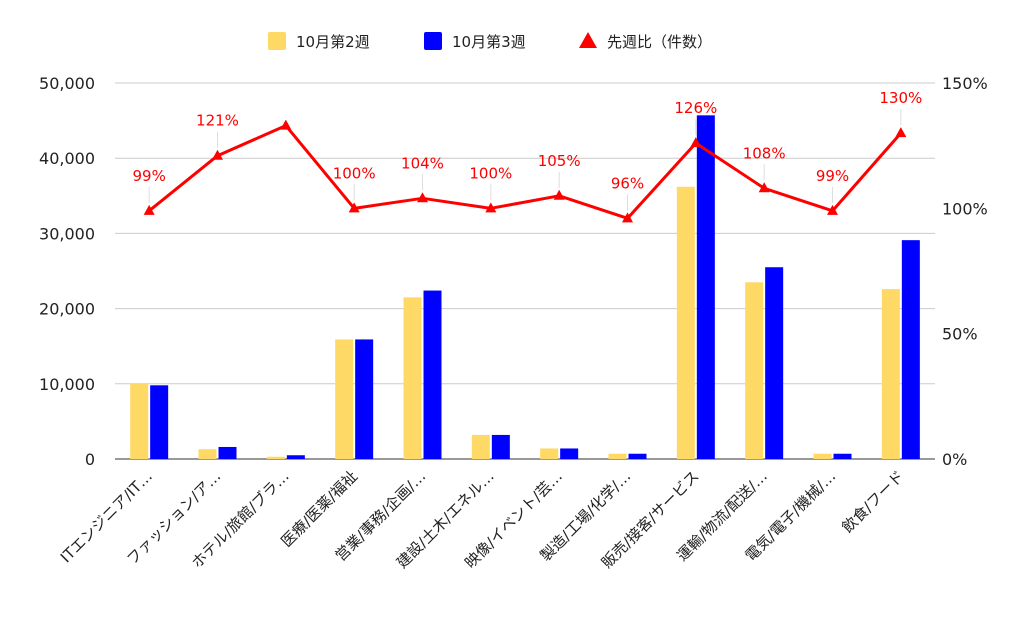  Describe the element at coordinates (333, 42) in the screenshot. I see `legend-label: 10月第2週` at that location.